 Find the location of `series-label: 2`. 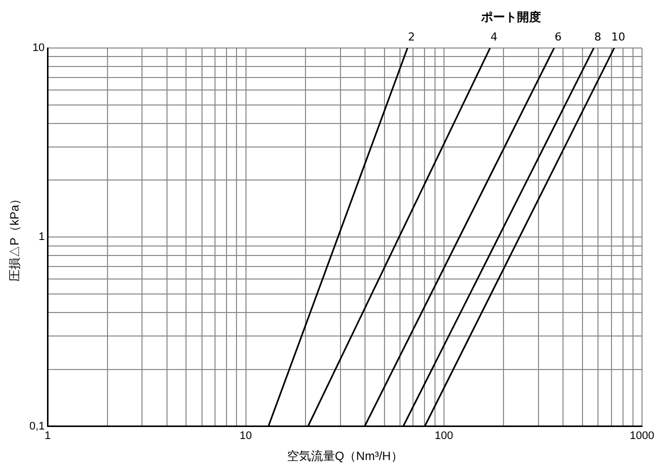

series-label: 2 is located at coordinates (411, 37).